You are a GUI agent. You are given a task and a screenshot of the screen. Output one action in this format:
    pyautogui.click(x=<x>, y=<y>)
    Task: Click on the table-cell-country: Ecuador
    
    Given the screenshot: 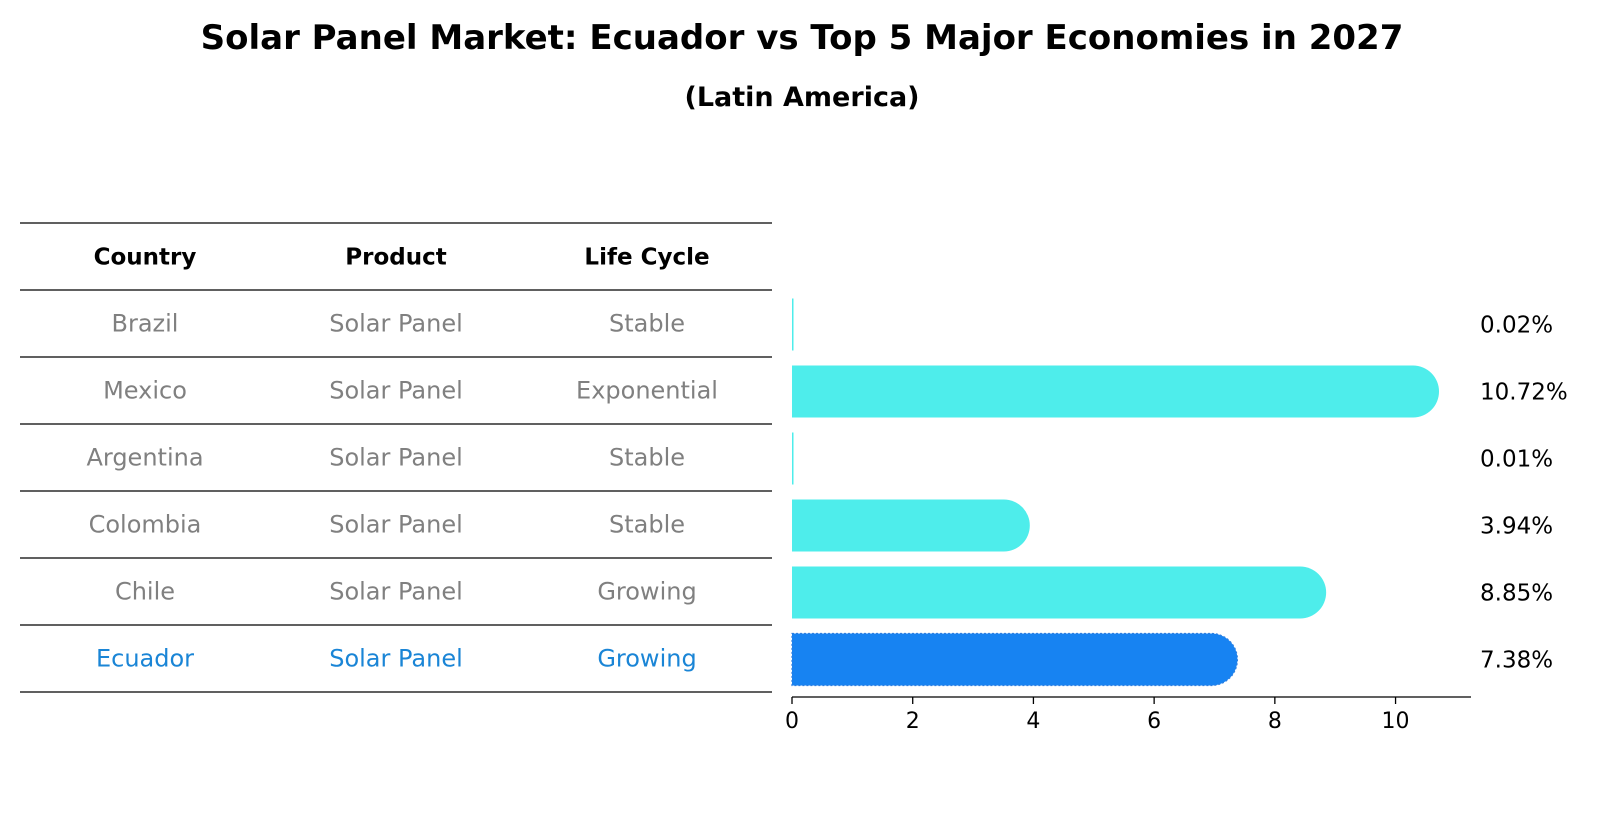 What is the action you would take?
    pyautogui.click(x=145, y=659)
    